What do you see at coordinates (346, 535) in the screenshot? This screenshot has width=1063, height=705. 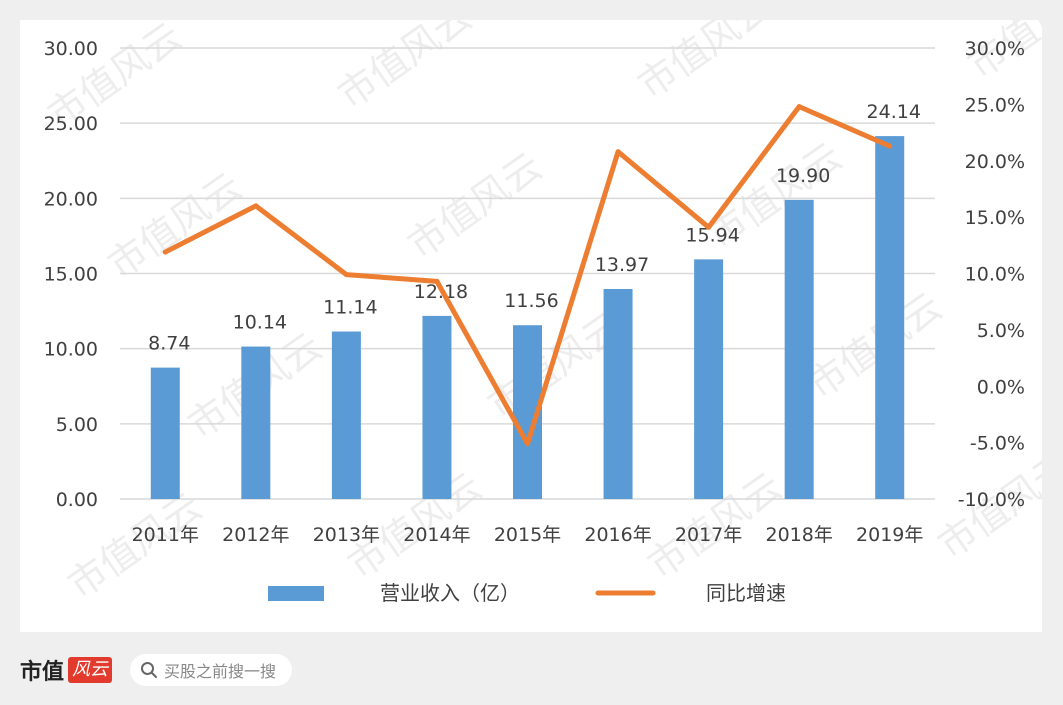 I see `x-tick-label: 2013年` at bounding box center [346, 535].